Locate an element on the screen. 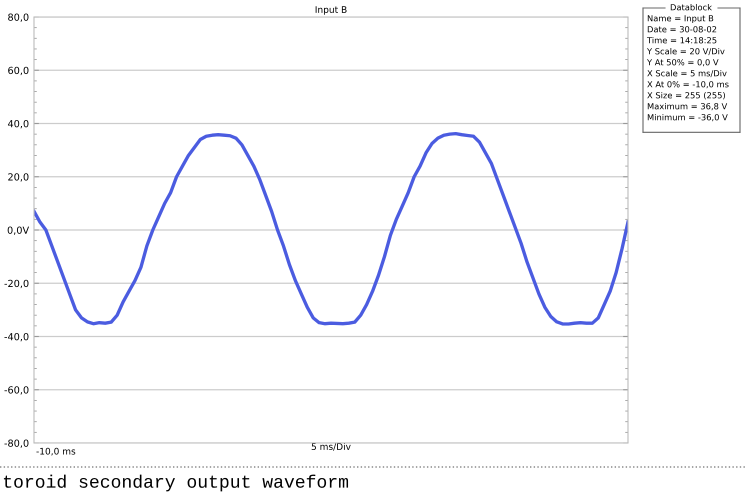  text: X Size = 255 (255) is located at coordinates (686, 96).